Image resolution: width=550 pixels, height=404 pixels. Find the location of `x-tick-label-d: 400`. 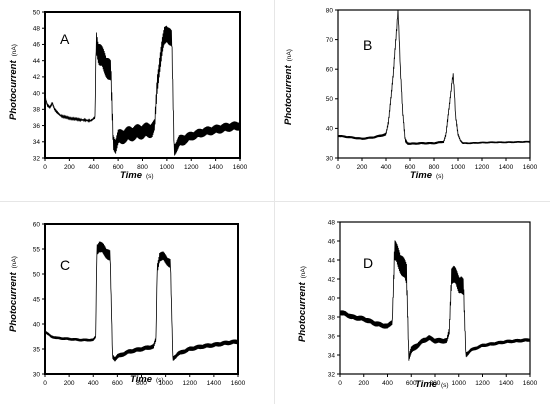

x-tick-label-d: 400 is located at coordinates (387, 383).